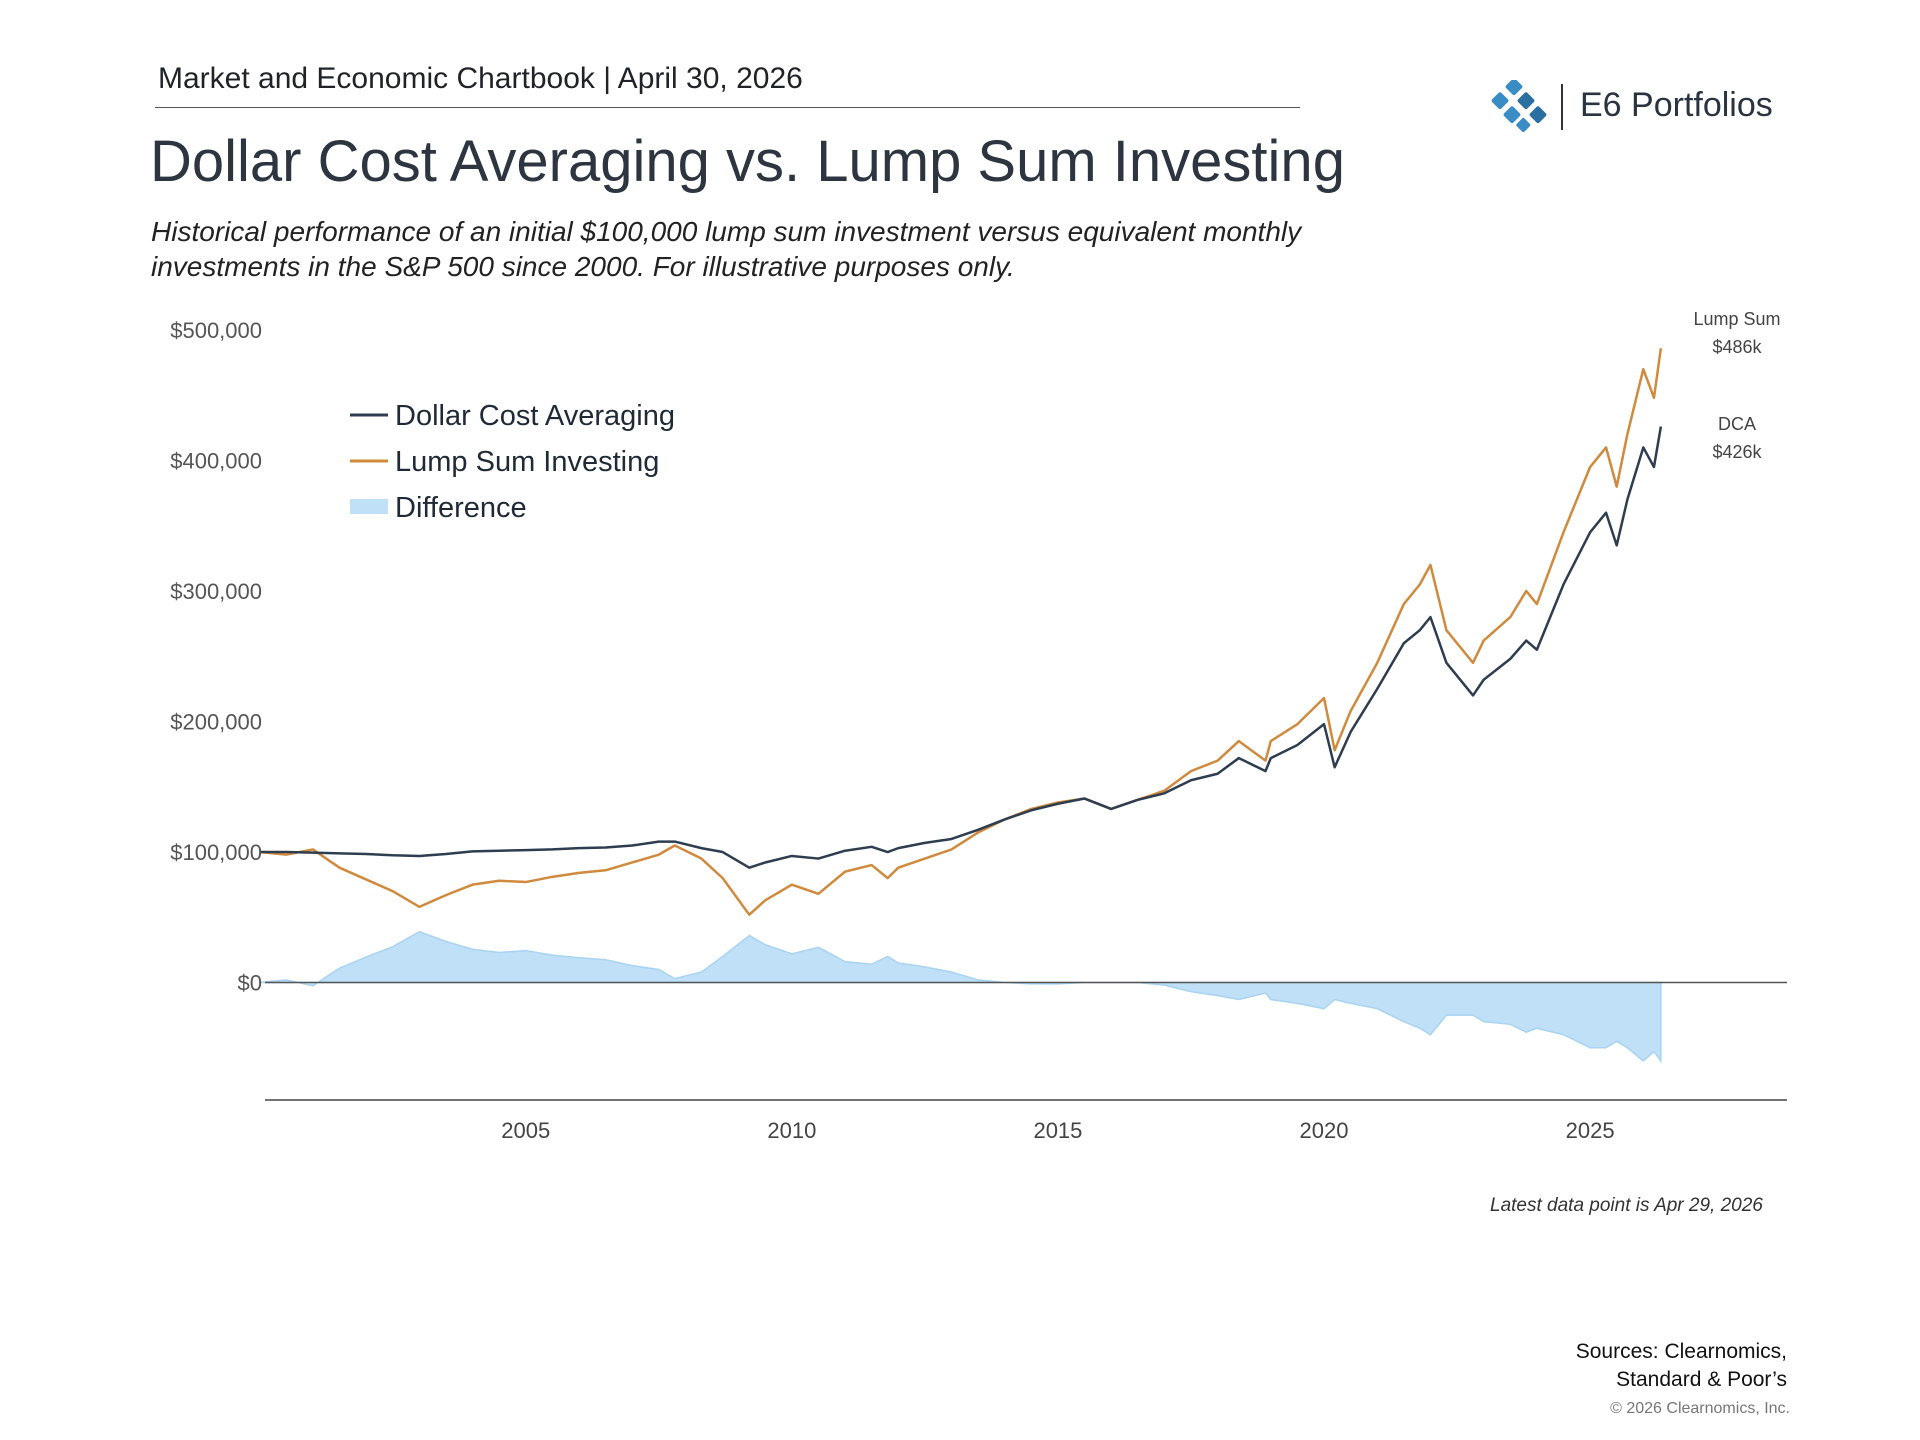 The image size is (1920, 1440). What do you see at coordinates (216, 330) in the screenshot?
I see `y-tick-label: $500,000` at bounding box center [216, 330].